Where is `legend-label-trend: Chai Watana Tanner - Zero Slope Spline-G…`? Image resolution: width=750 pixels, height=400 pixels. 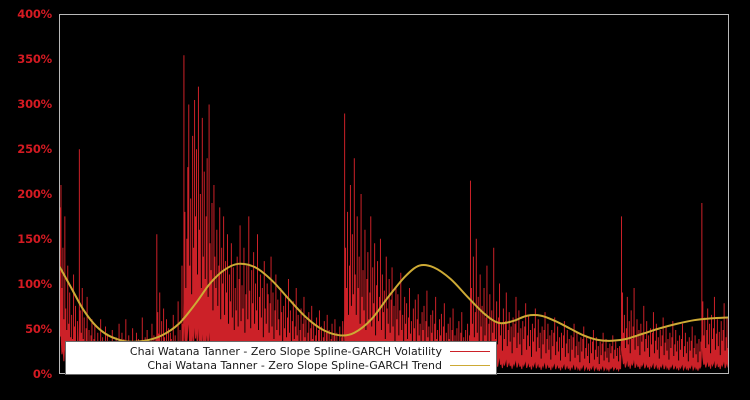 legend-label-trend: Chai Watana Tanner - Zero Slope Spline-G… is located at coordinates (294, 365).